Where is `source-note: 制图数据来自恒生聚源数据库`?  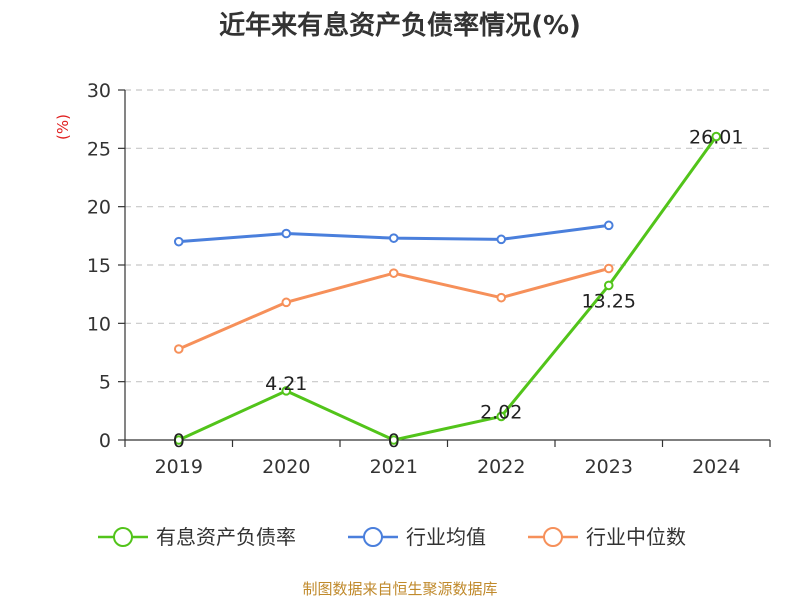 source-note: 制图数据来自恒生聚源数据库 is located at coordinates (399, 589).